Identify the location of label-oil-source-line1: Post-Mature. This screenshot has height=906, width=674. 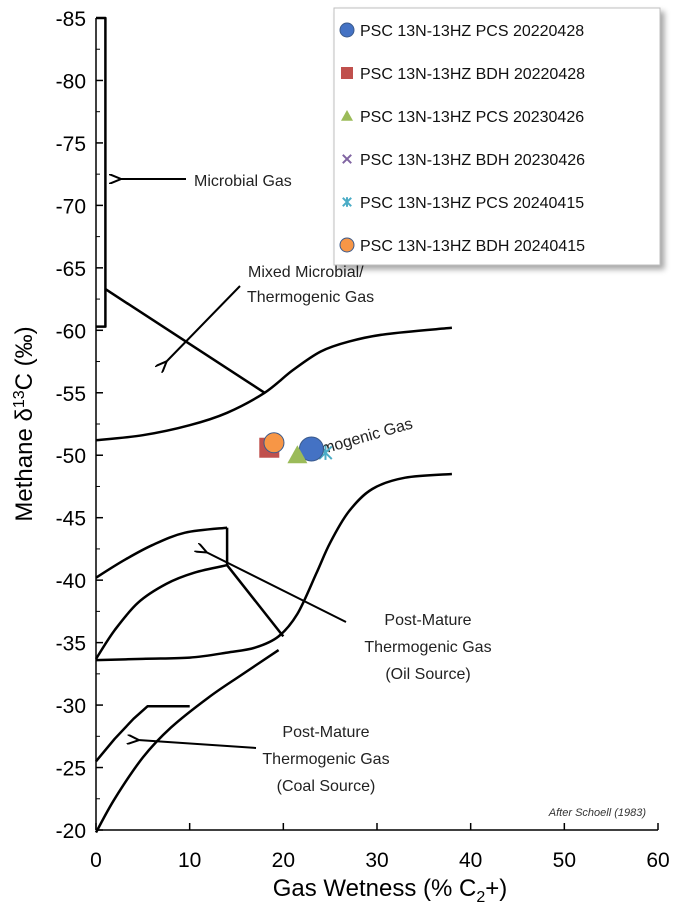
(427, 620).